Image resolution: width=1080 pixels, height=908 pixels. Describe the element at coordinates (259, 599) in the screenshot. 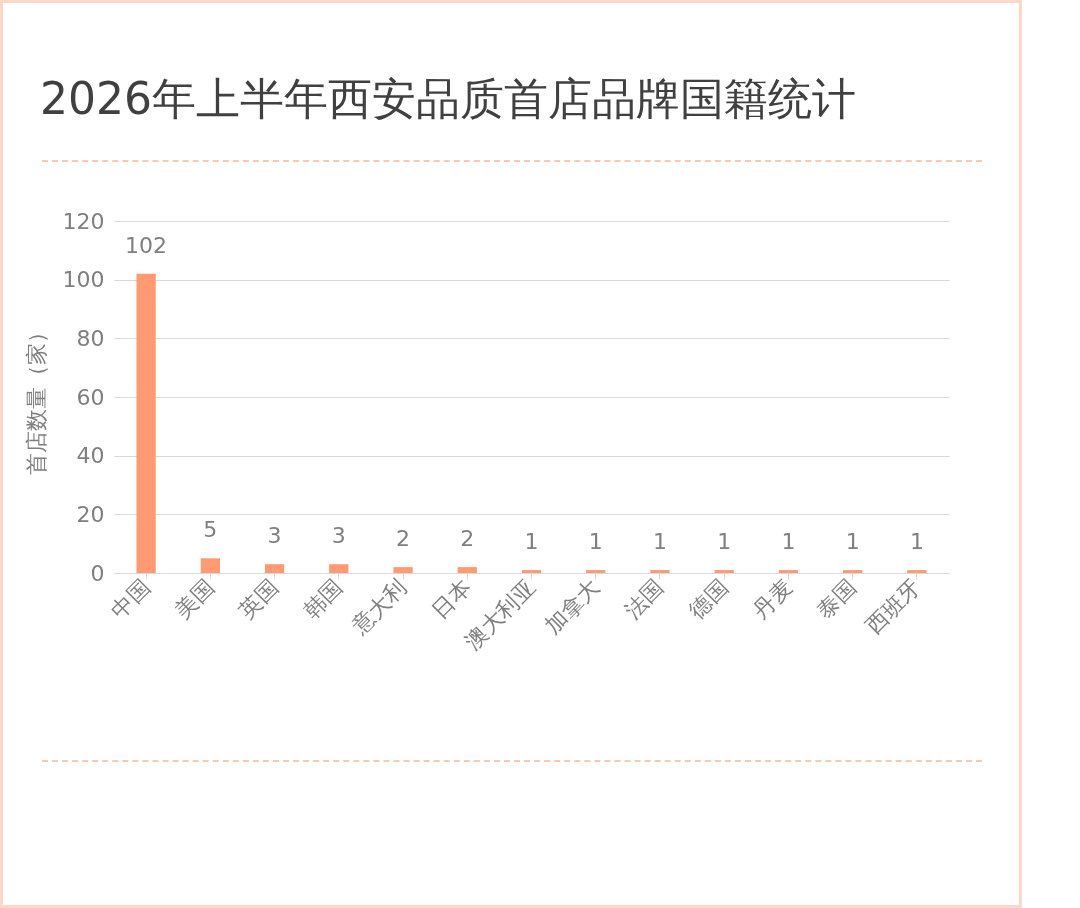

I see `x-tick-label: 英国` at that location.